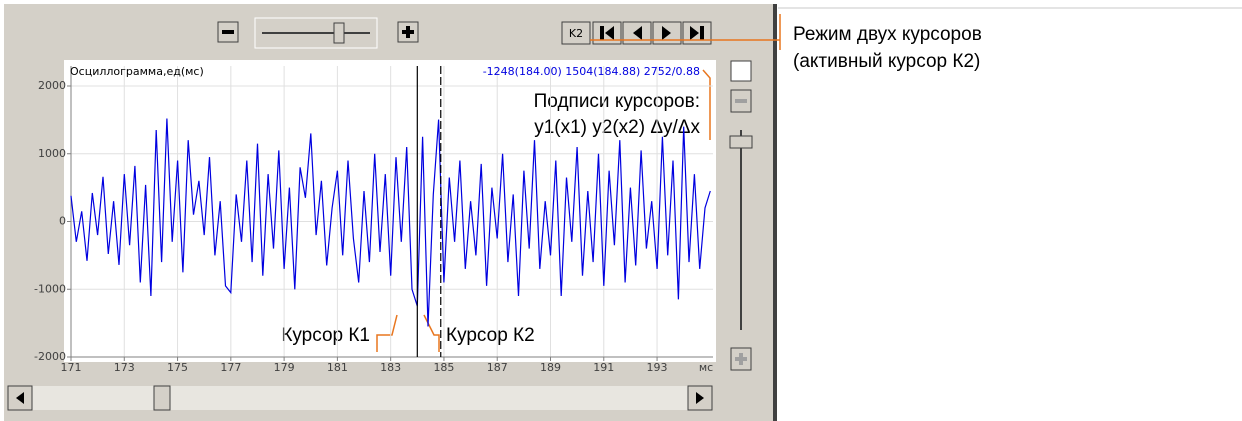 This screenshot has height=421, width=1242. I want to click on x-tick-label: 189, so click(550, 367).